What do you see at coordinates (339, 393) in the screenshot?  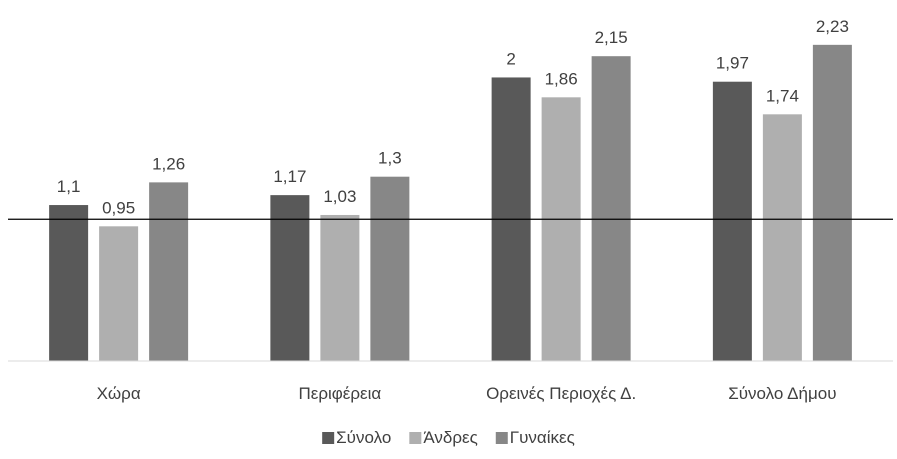 I see `category-label: Περιφέρεια` at bounding box center [339, 393].